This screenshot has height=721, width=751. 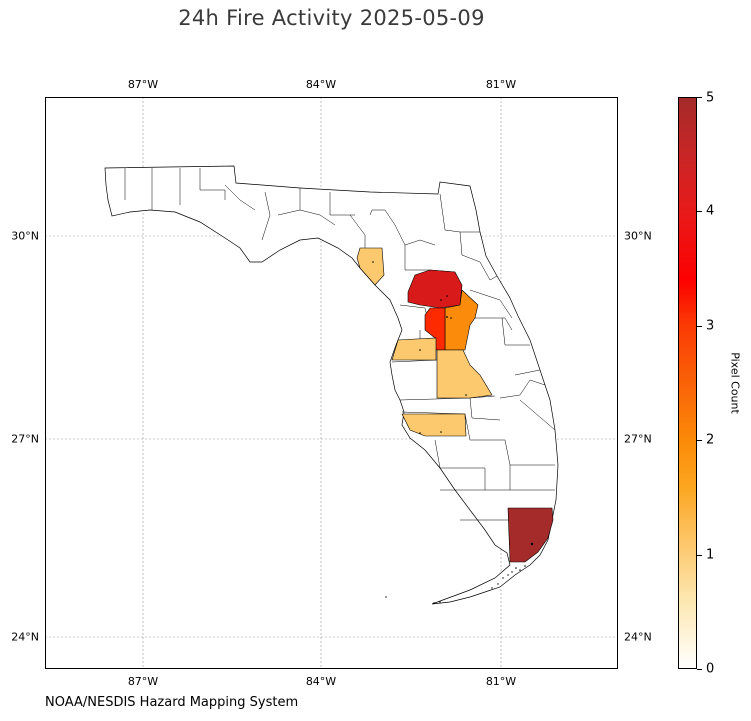 I want to click on colorbar-tick-3: 3, so click(x=710, y=326).